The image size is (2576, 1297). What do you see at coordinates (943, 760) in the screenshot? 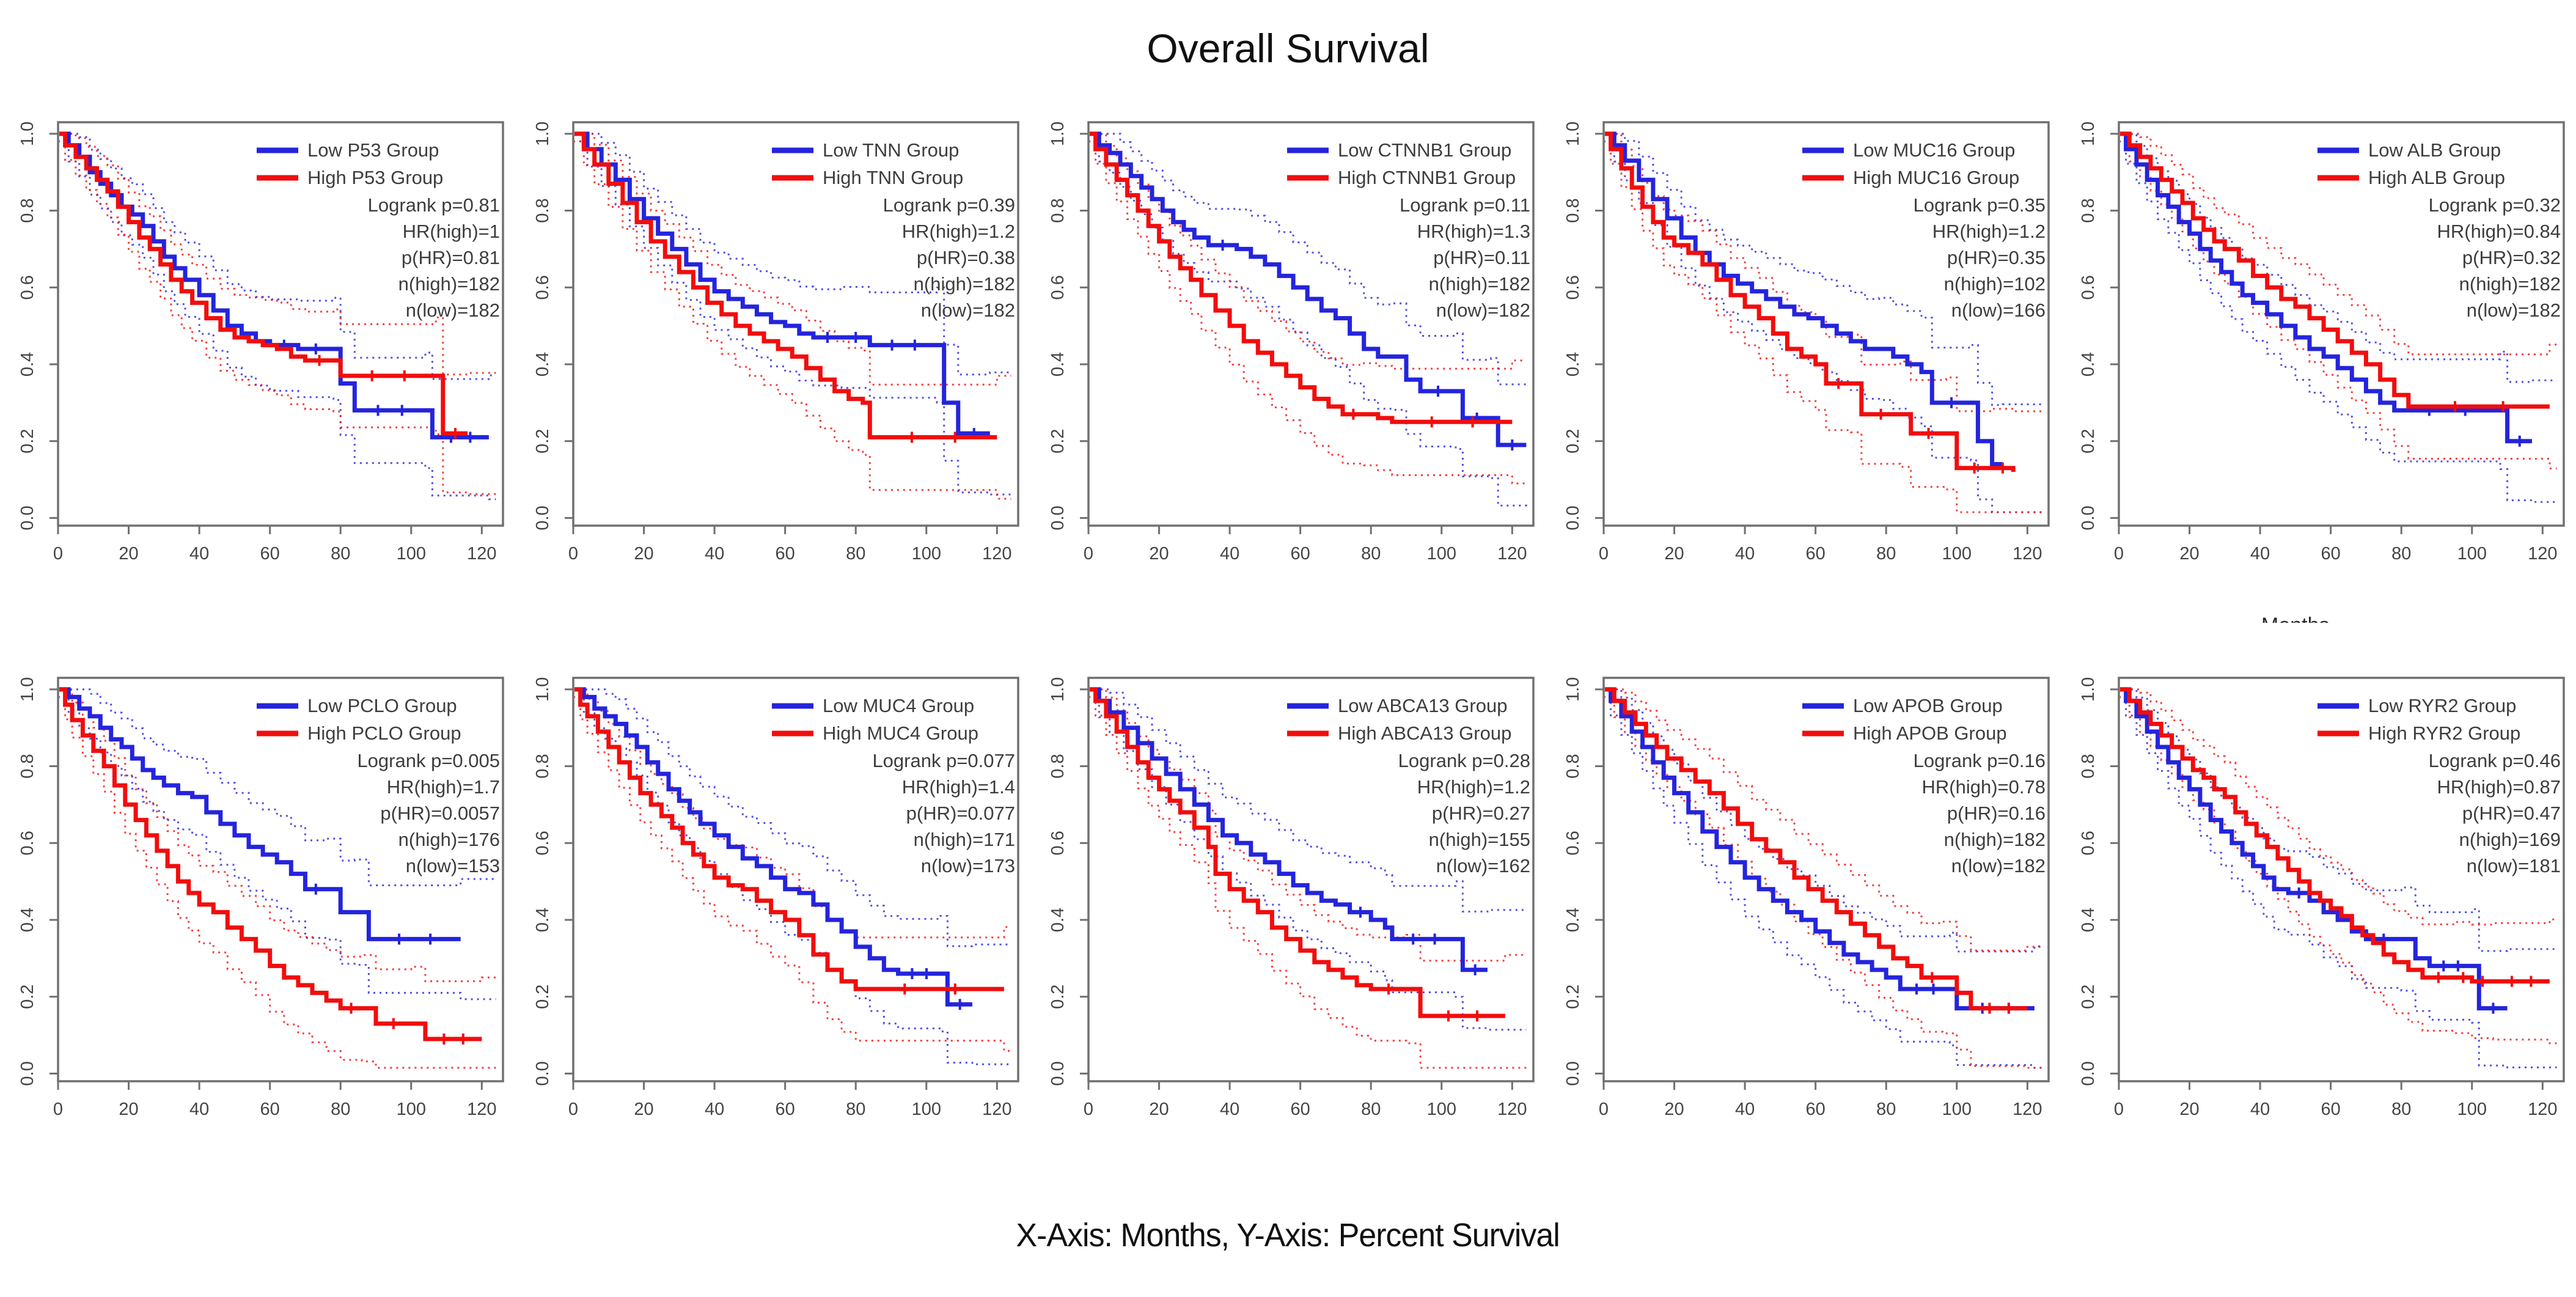
I see `stats-line: Logrank p=0.077` at bounding box center [943, 760].